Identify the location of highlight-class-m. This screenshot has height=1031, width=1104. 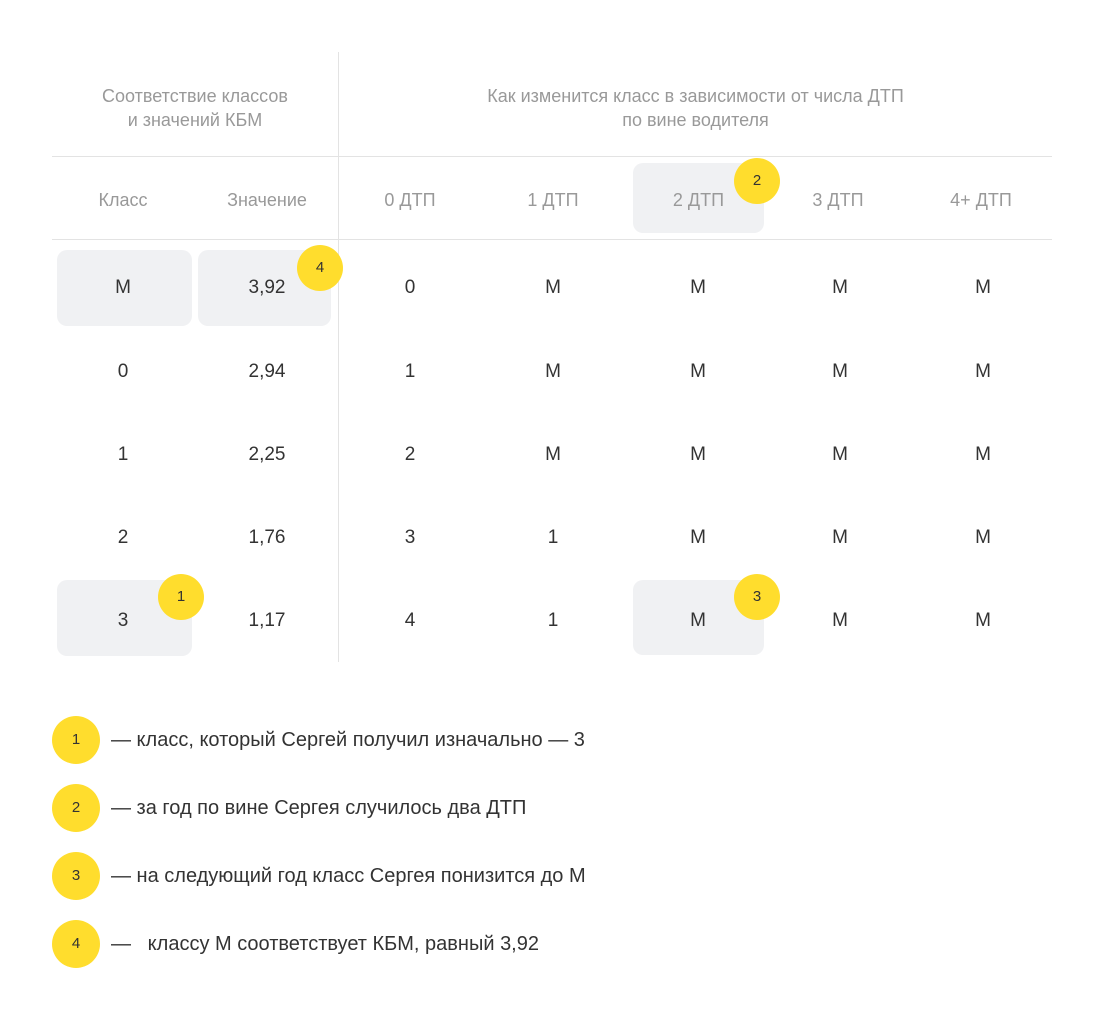
(124, 288).